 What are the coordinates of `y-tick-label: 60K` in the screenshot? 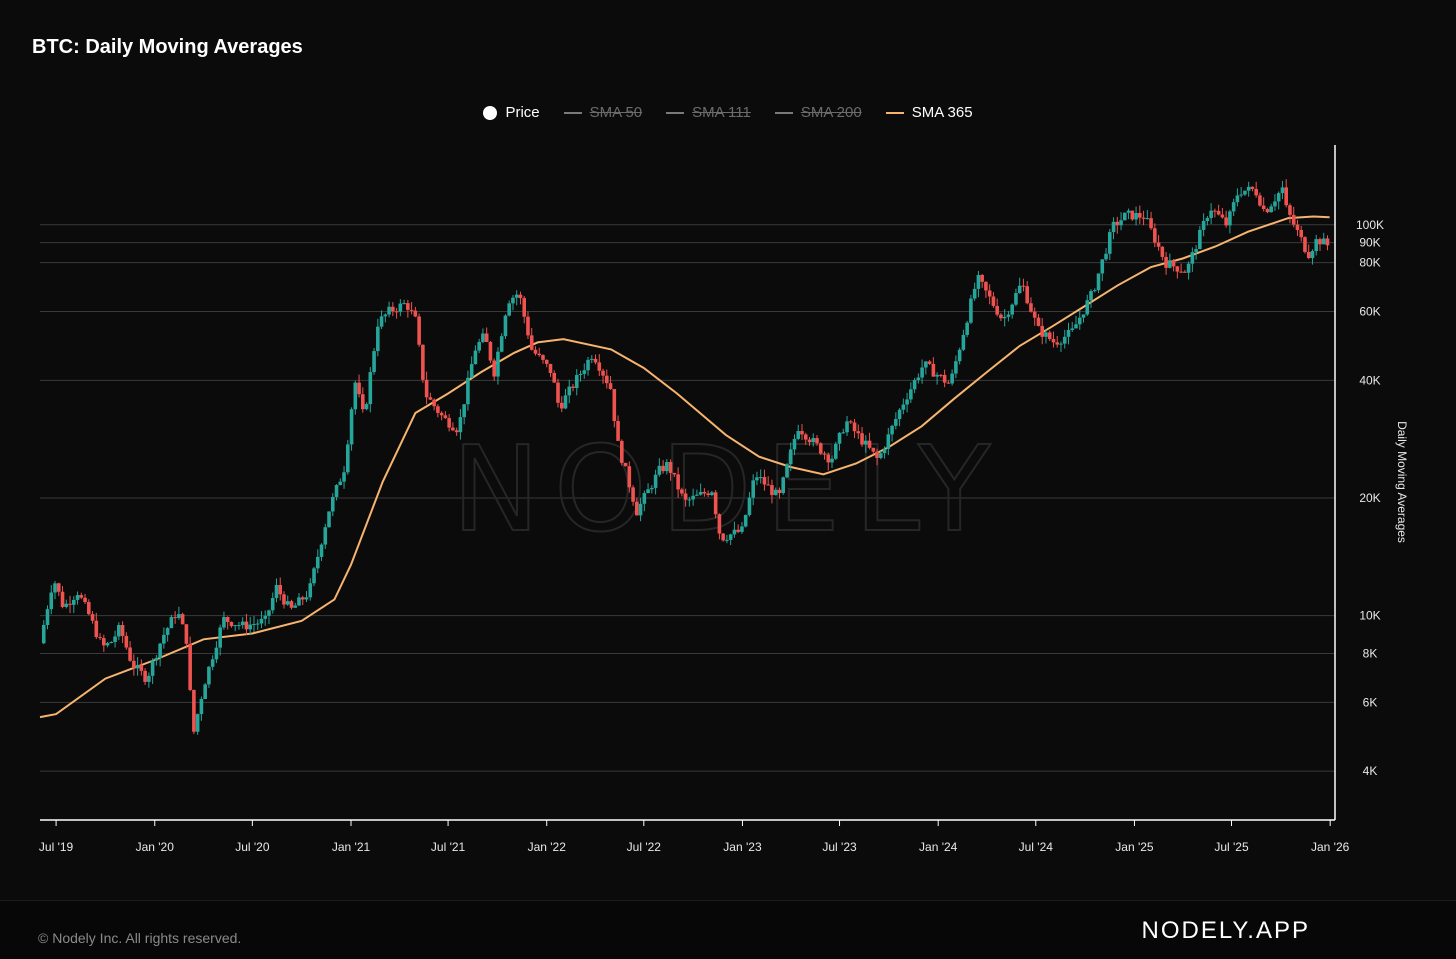 It's located at (1369, 311).